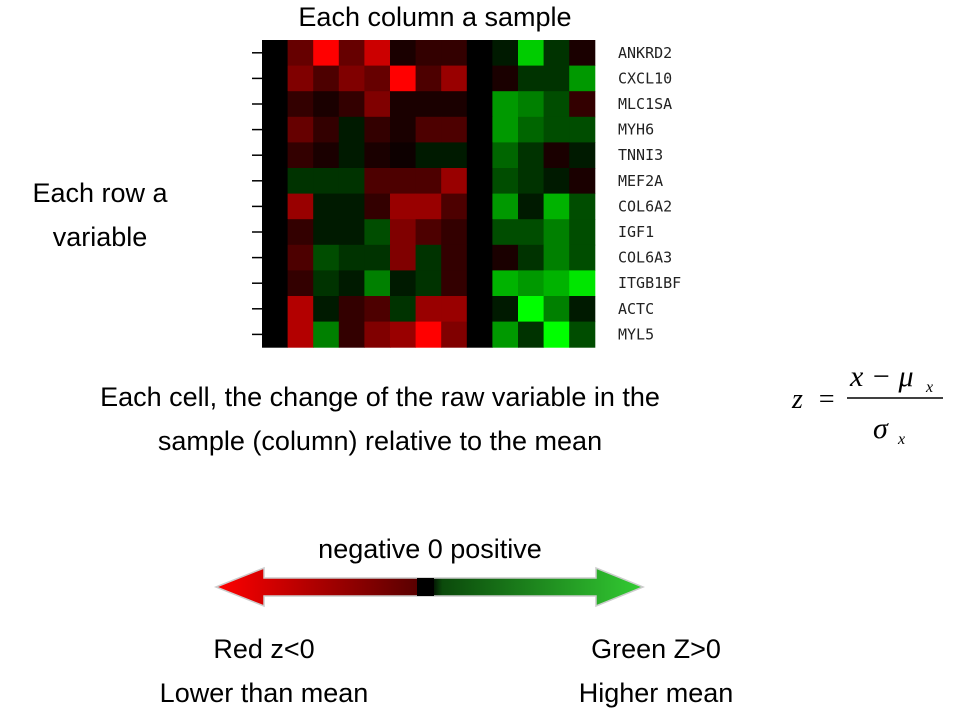 This screenshot has height=718, width=957. I want to click on gene-label: ACTC, so click(636, 309).